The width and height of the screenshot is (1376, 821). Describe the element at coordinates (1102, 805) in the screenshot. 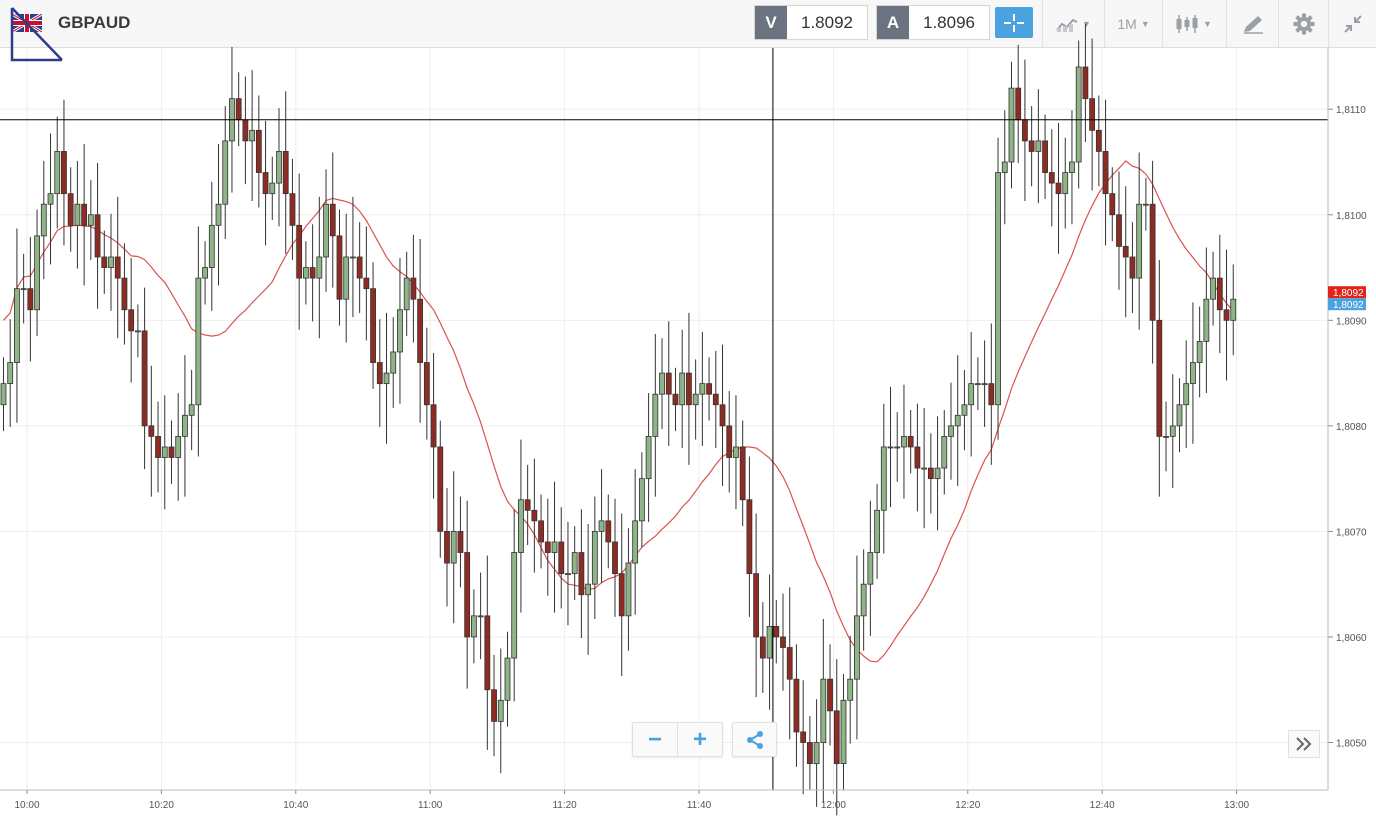

I see `x-tick-label: 12:40` at that location.